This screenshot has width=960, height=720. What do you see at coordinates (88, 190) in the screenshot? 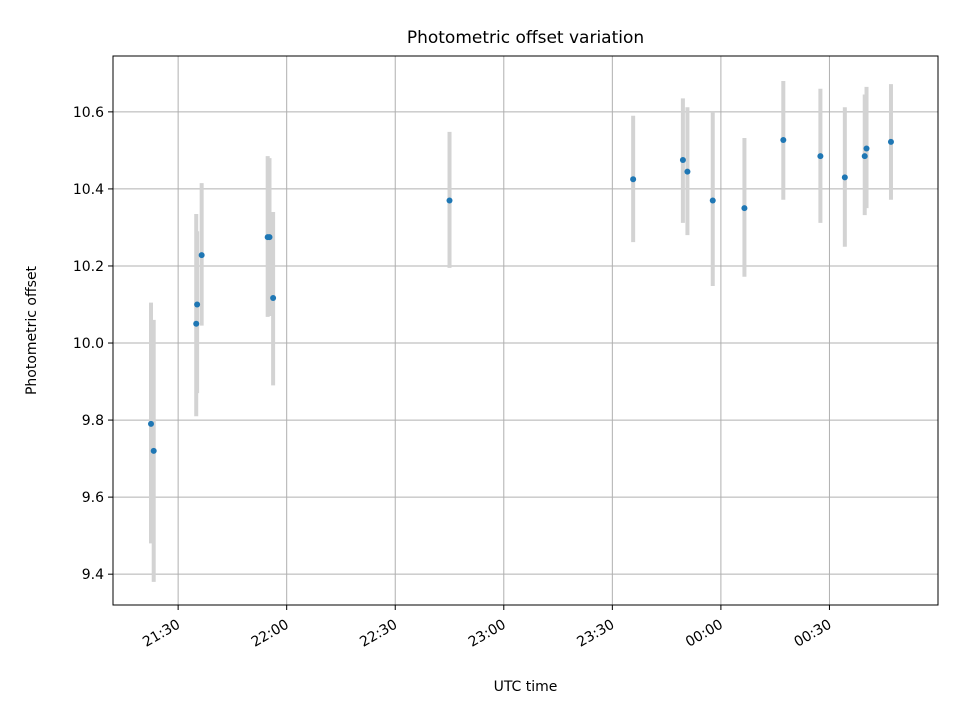
I see `y-tick-label: 10.4` at bounding box center [88, 190].